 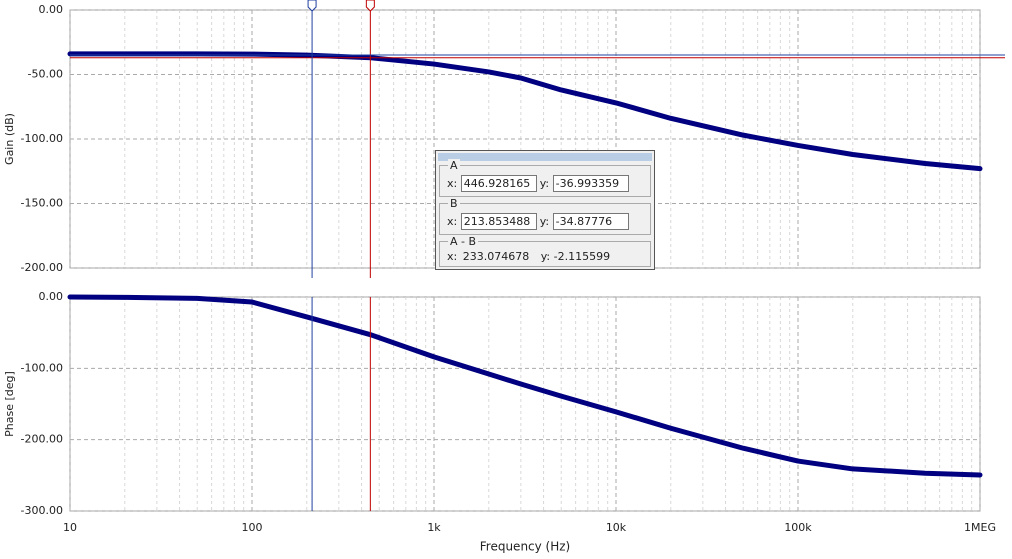 I want to click on y-axis-label: Gain (dB), so click(x=9, y=139).